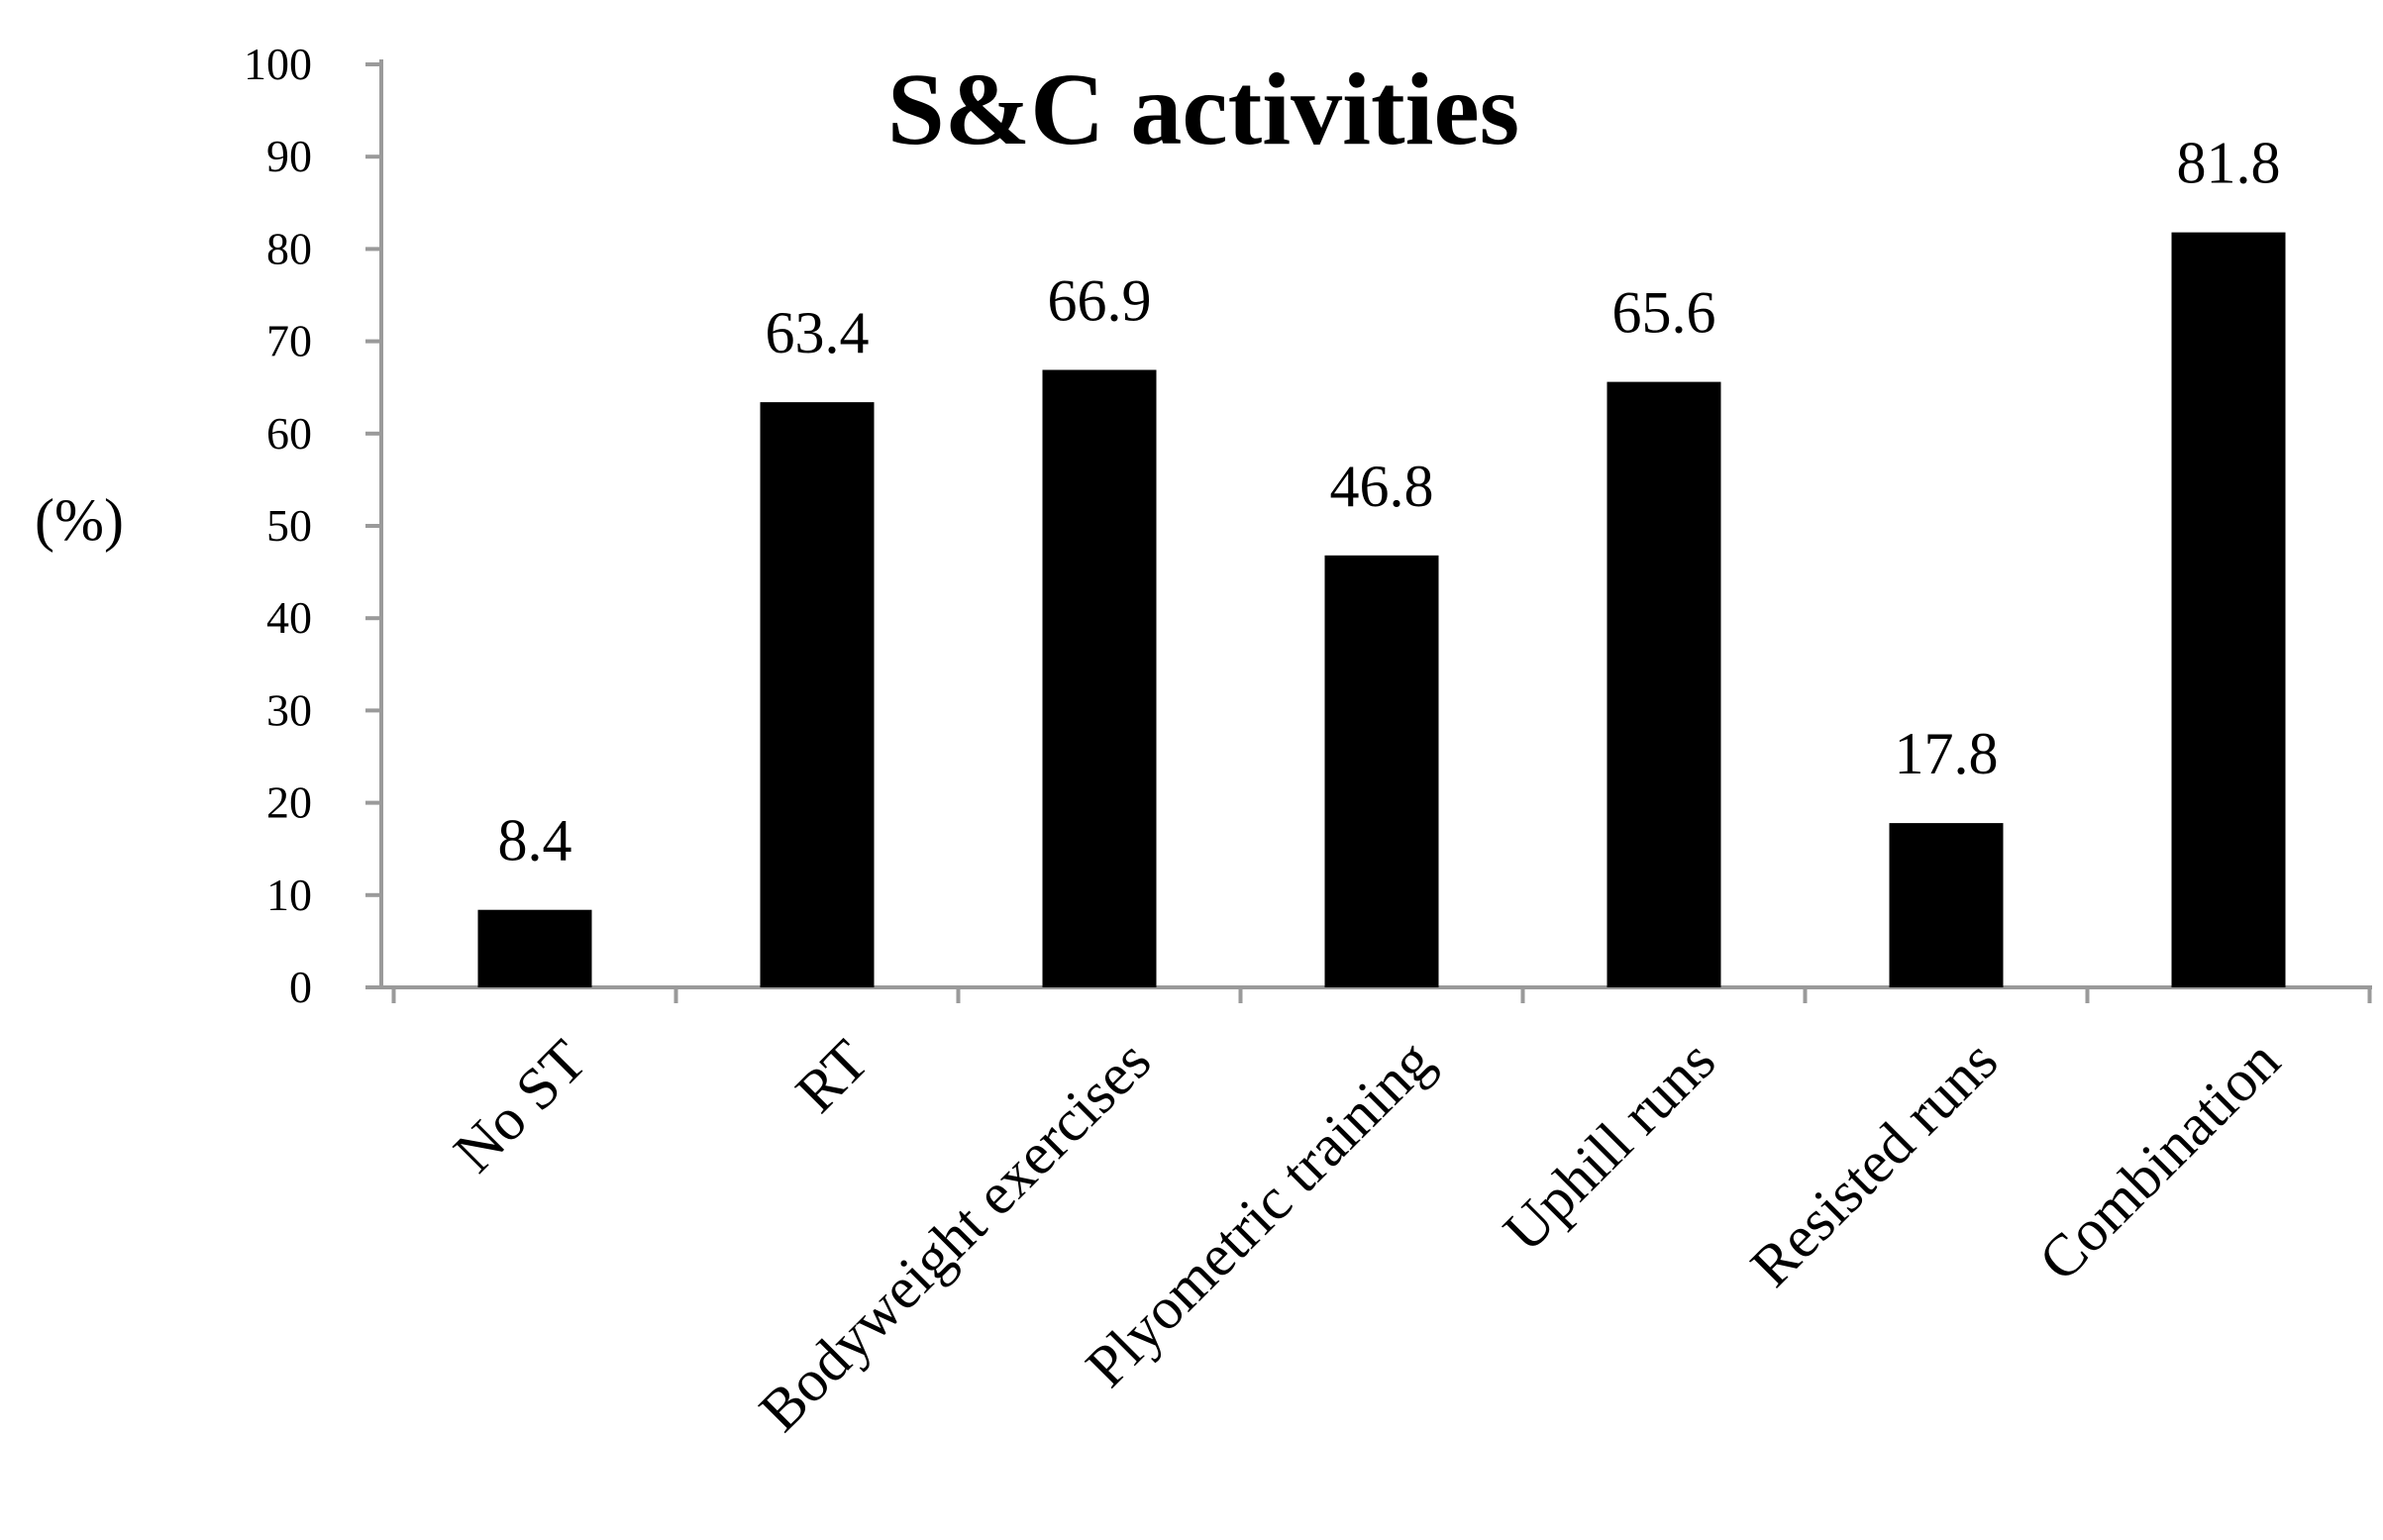 Image resolution: width=2383 pixels, height=1540 pixels. I want to click on y-tick-label: 30, so click(289, 709).